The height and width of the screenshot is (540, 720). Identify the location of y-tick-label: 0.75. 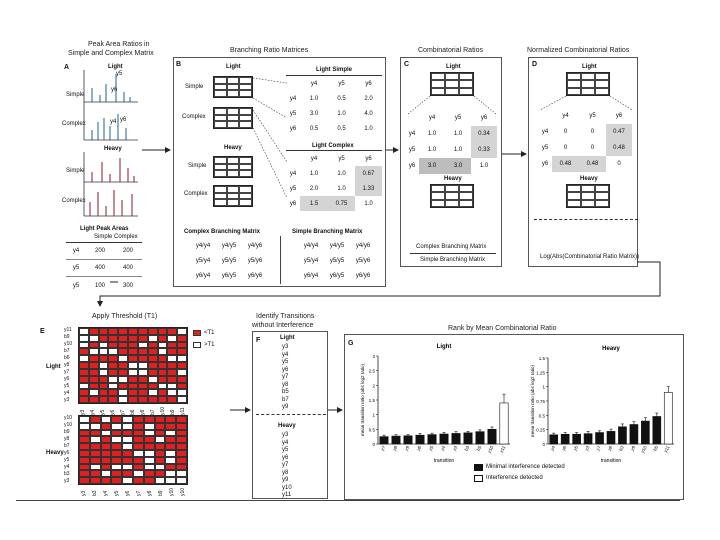
(540, 401).